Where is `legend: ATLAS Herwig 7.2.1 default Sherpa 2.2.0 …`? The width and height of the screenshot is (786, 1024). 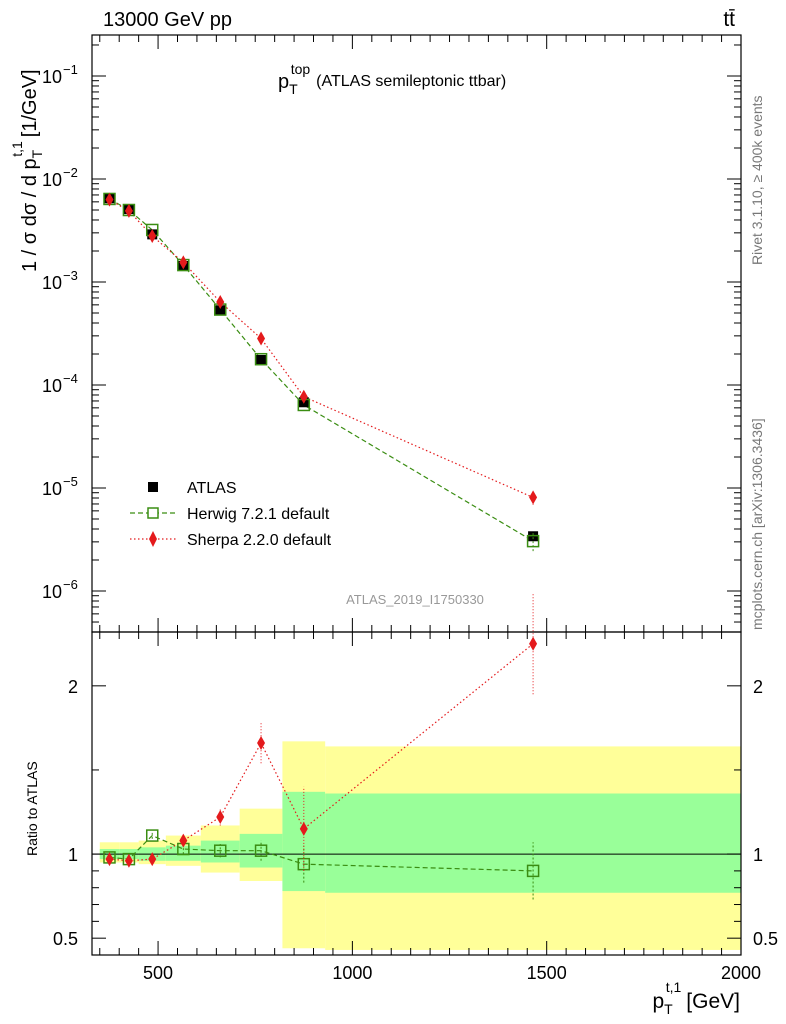
legend: ATLAS Herwig 7.2.1 default Sherpa 2.2.0 … is located at coordinates (231, 514).